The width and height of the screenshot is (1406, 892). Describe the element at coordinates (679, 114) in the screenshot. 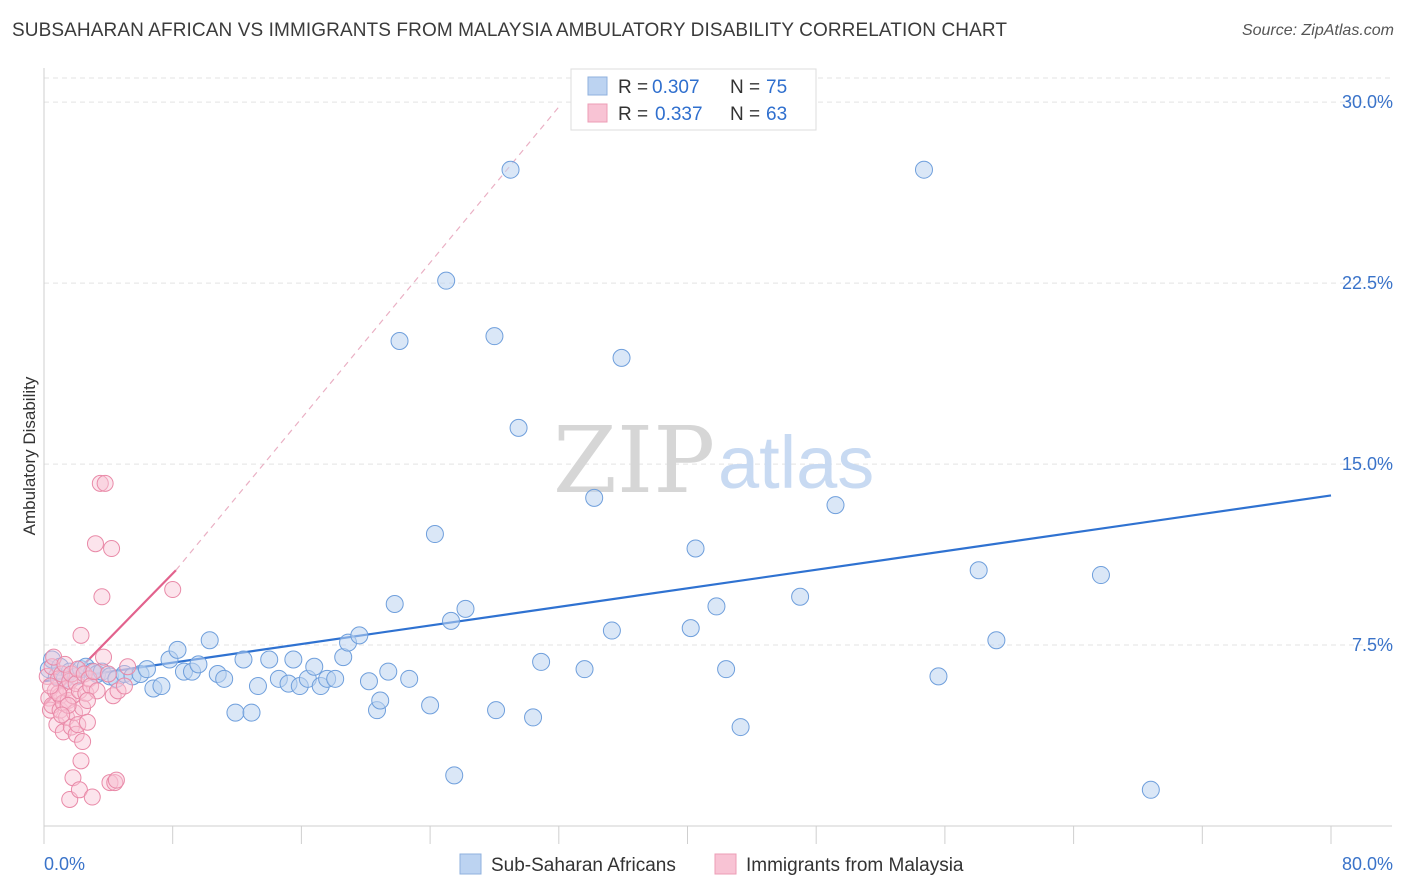

I see `legend-r-value-2: 0.337` at that location.